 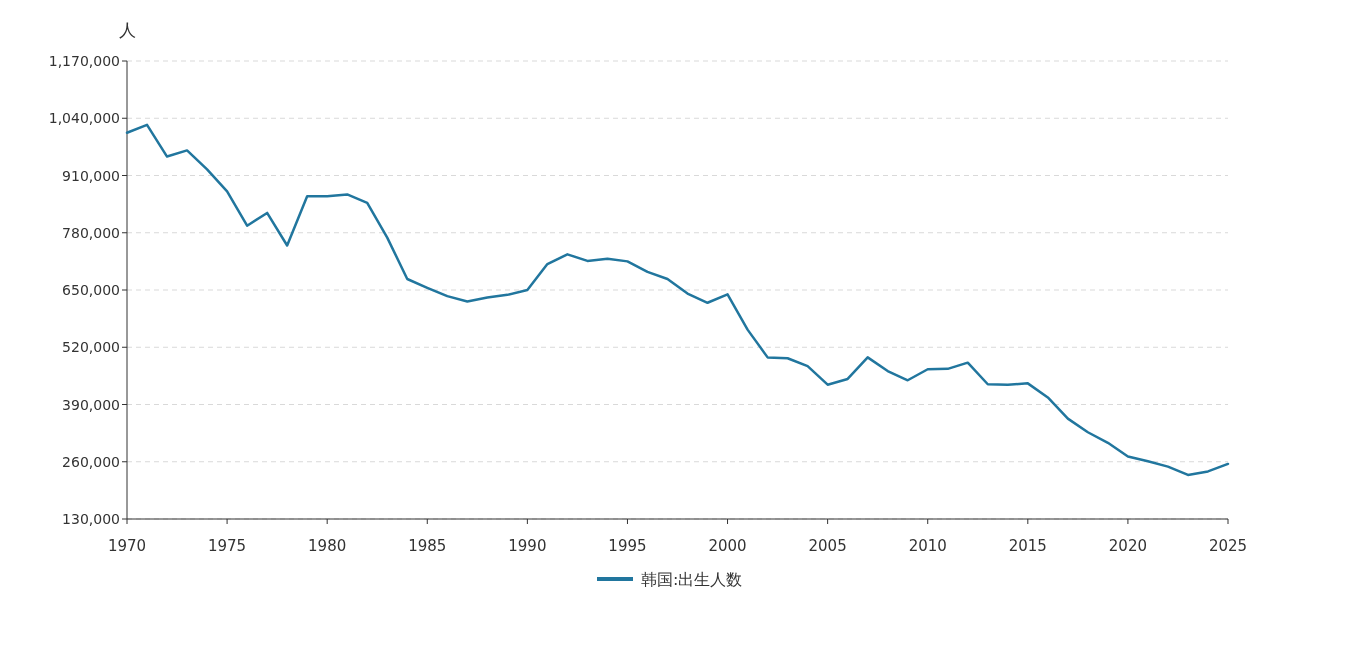 What do you see at coordinates (91, 347) in the screenshot?
I see `y-tick-label: 520,000` at bounding box center [91, 347].